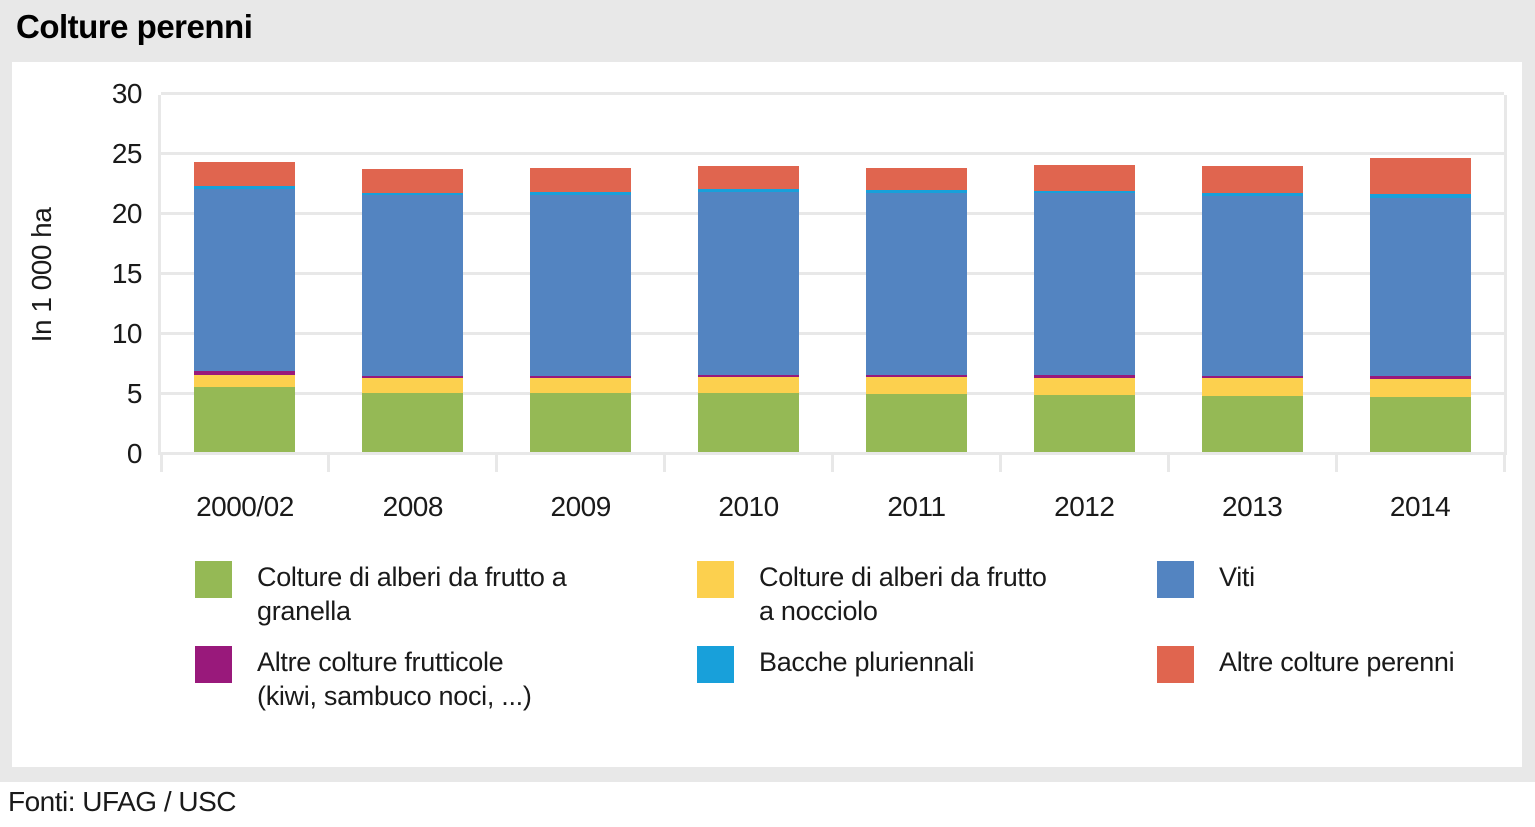 Image resolution: width=1535 pixels, height=827 pixels. I want to click on legend-label: Altre colture perenni, so click(1337, 662).